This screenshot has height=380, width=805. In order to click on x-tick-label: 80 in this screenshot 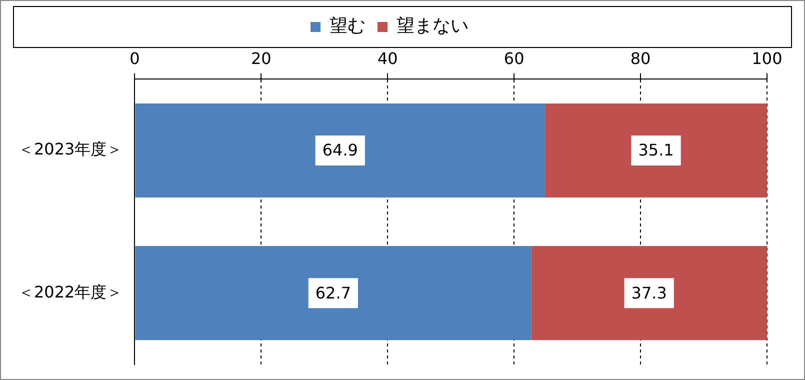, I will do `click(640, 58)`.